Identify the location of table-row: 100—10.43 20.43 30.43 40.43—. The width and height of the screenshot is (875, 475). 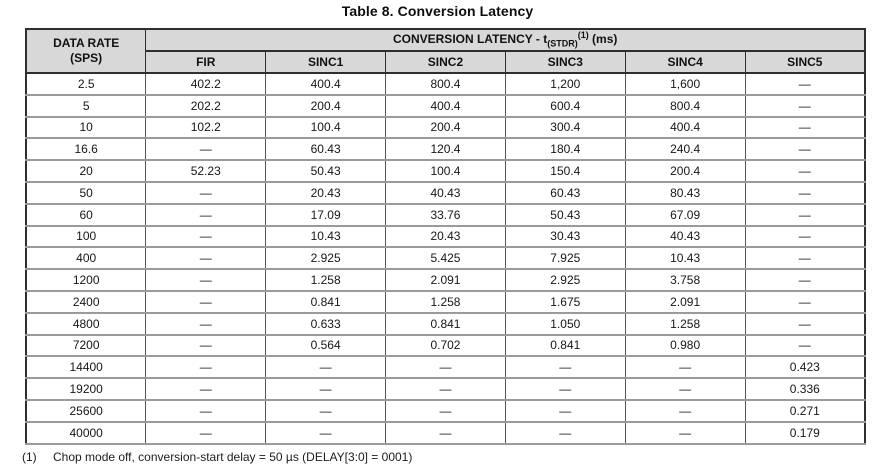
(445, 236).